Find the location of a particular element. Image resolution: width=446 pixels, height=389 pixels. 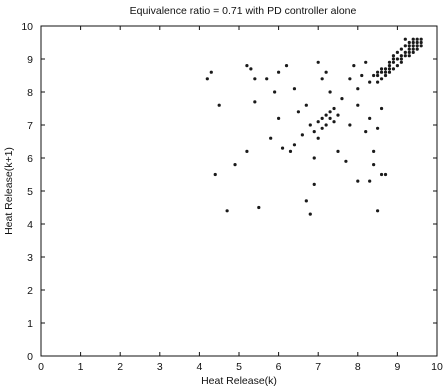

x-tick-label: 8 is located at coordinates (358, 367).